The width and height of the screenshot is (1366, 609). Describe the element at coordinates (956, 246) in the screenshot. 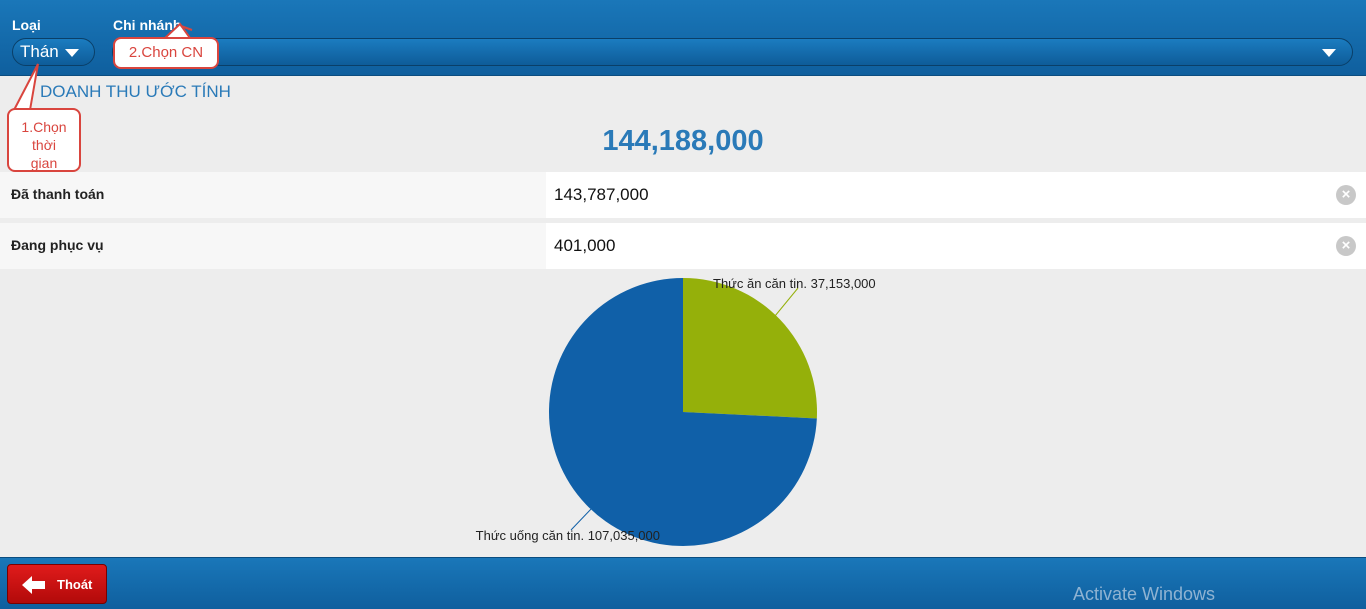

I see `serving-value-field: 401,000` at that location.